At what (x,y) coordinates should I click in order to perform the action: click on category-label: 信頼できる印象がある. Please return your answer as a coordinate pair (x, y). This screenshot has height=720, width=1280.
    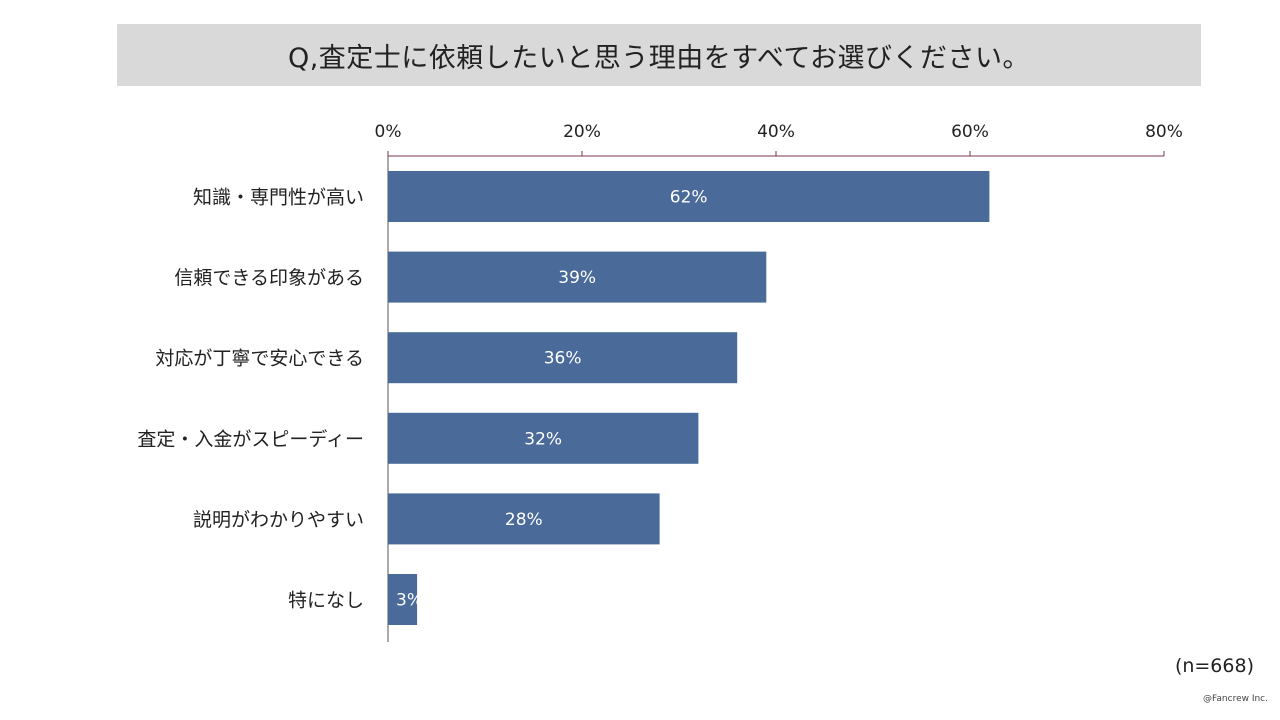
    Looking at the image, I should click on (269, 278).